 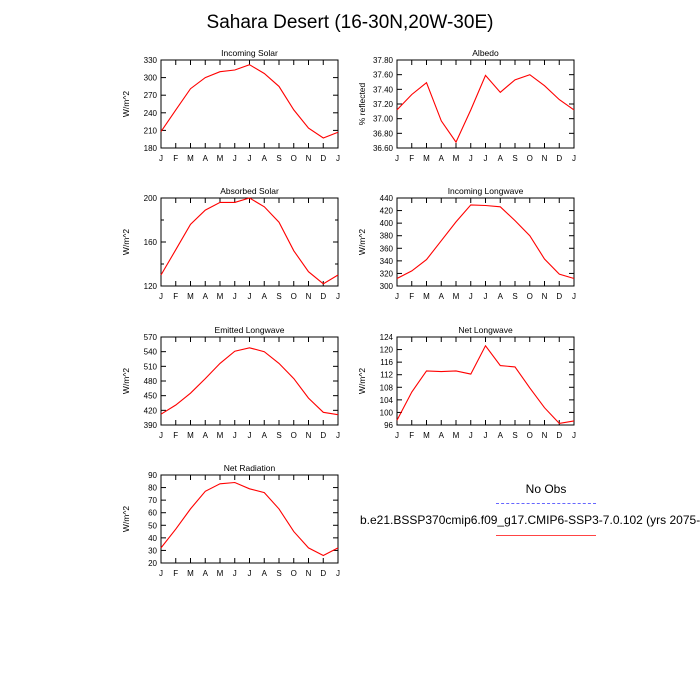 I want to click on y-tick-label: 340, so click(x=387, y=261).